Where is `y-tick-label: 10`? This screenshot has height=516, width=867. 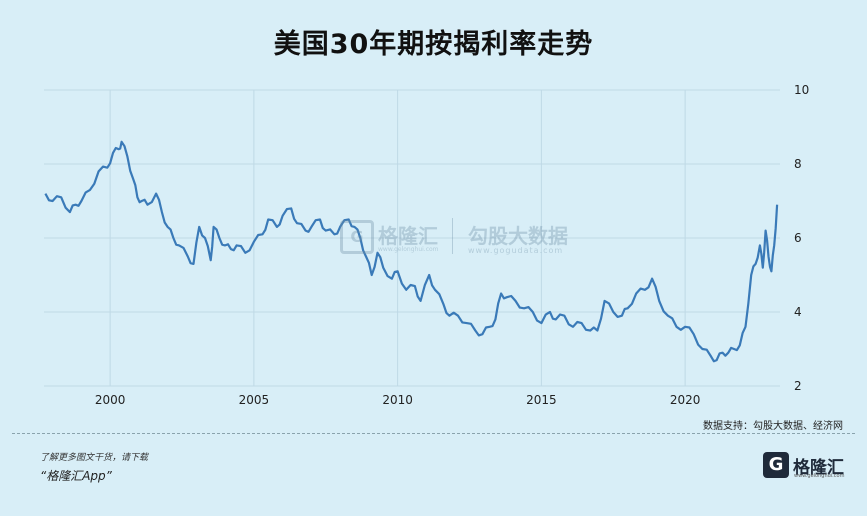
y-tick-label: 10 is located at coordinates (801, 90).